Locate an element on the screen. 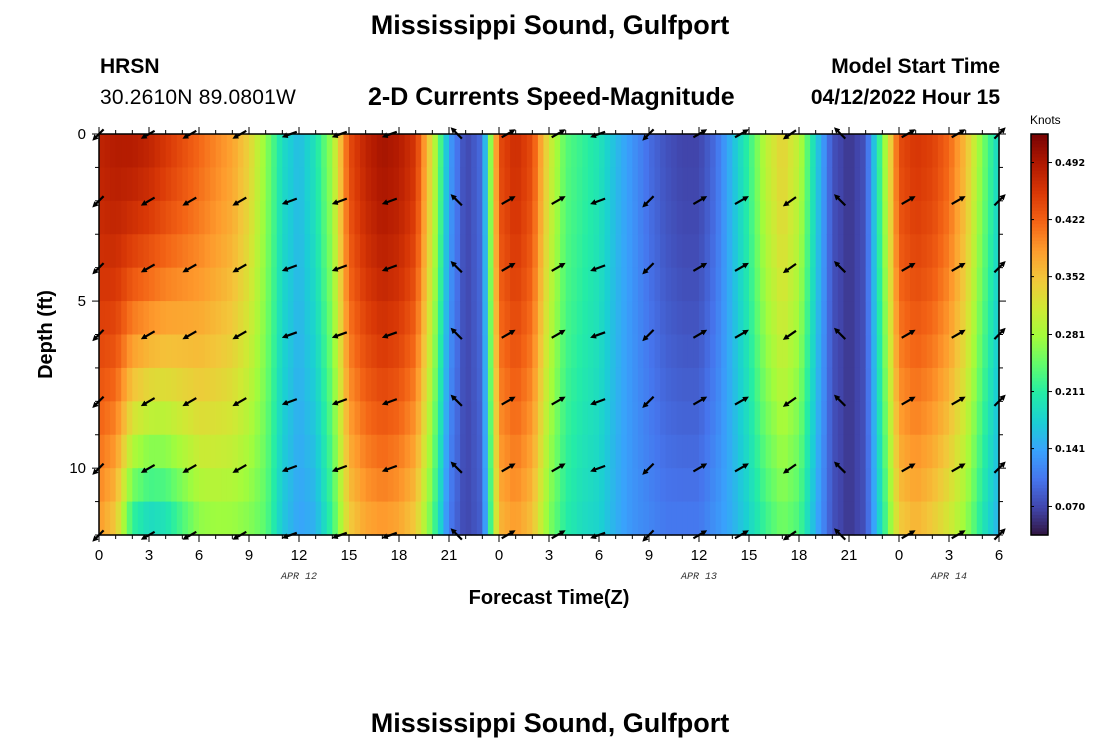  x-axis-title: Forecast Time(Z) is located at coordinates (549, 598).